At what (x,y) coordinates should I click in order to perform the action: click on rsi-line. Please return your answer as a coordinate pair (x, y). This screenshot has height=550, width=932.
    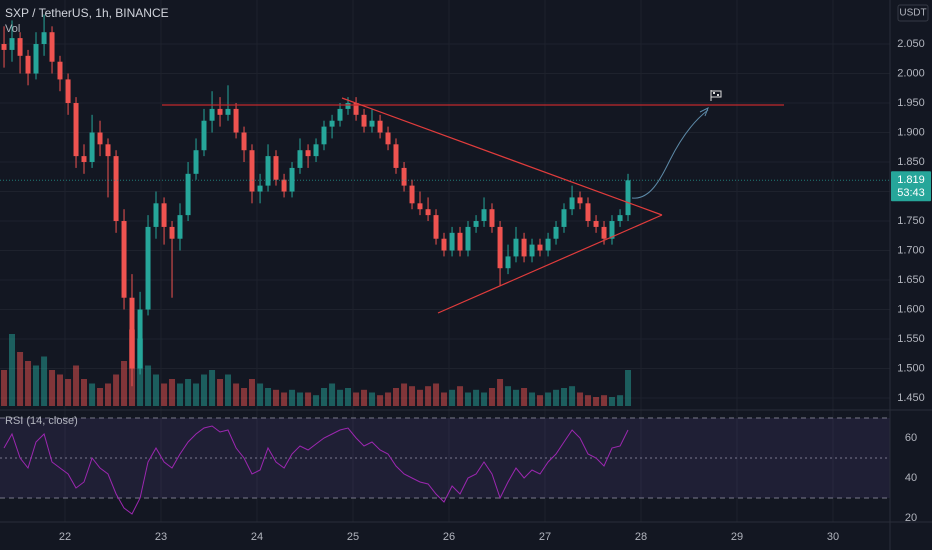
    Looking at the image, I should click on (316, 470).